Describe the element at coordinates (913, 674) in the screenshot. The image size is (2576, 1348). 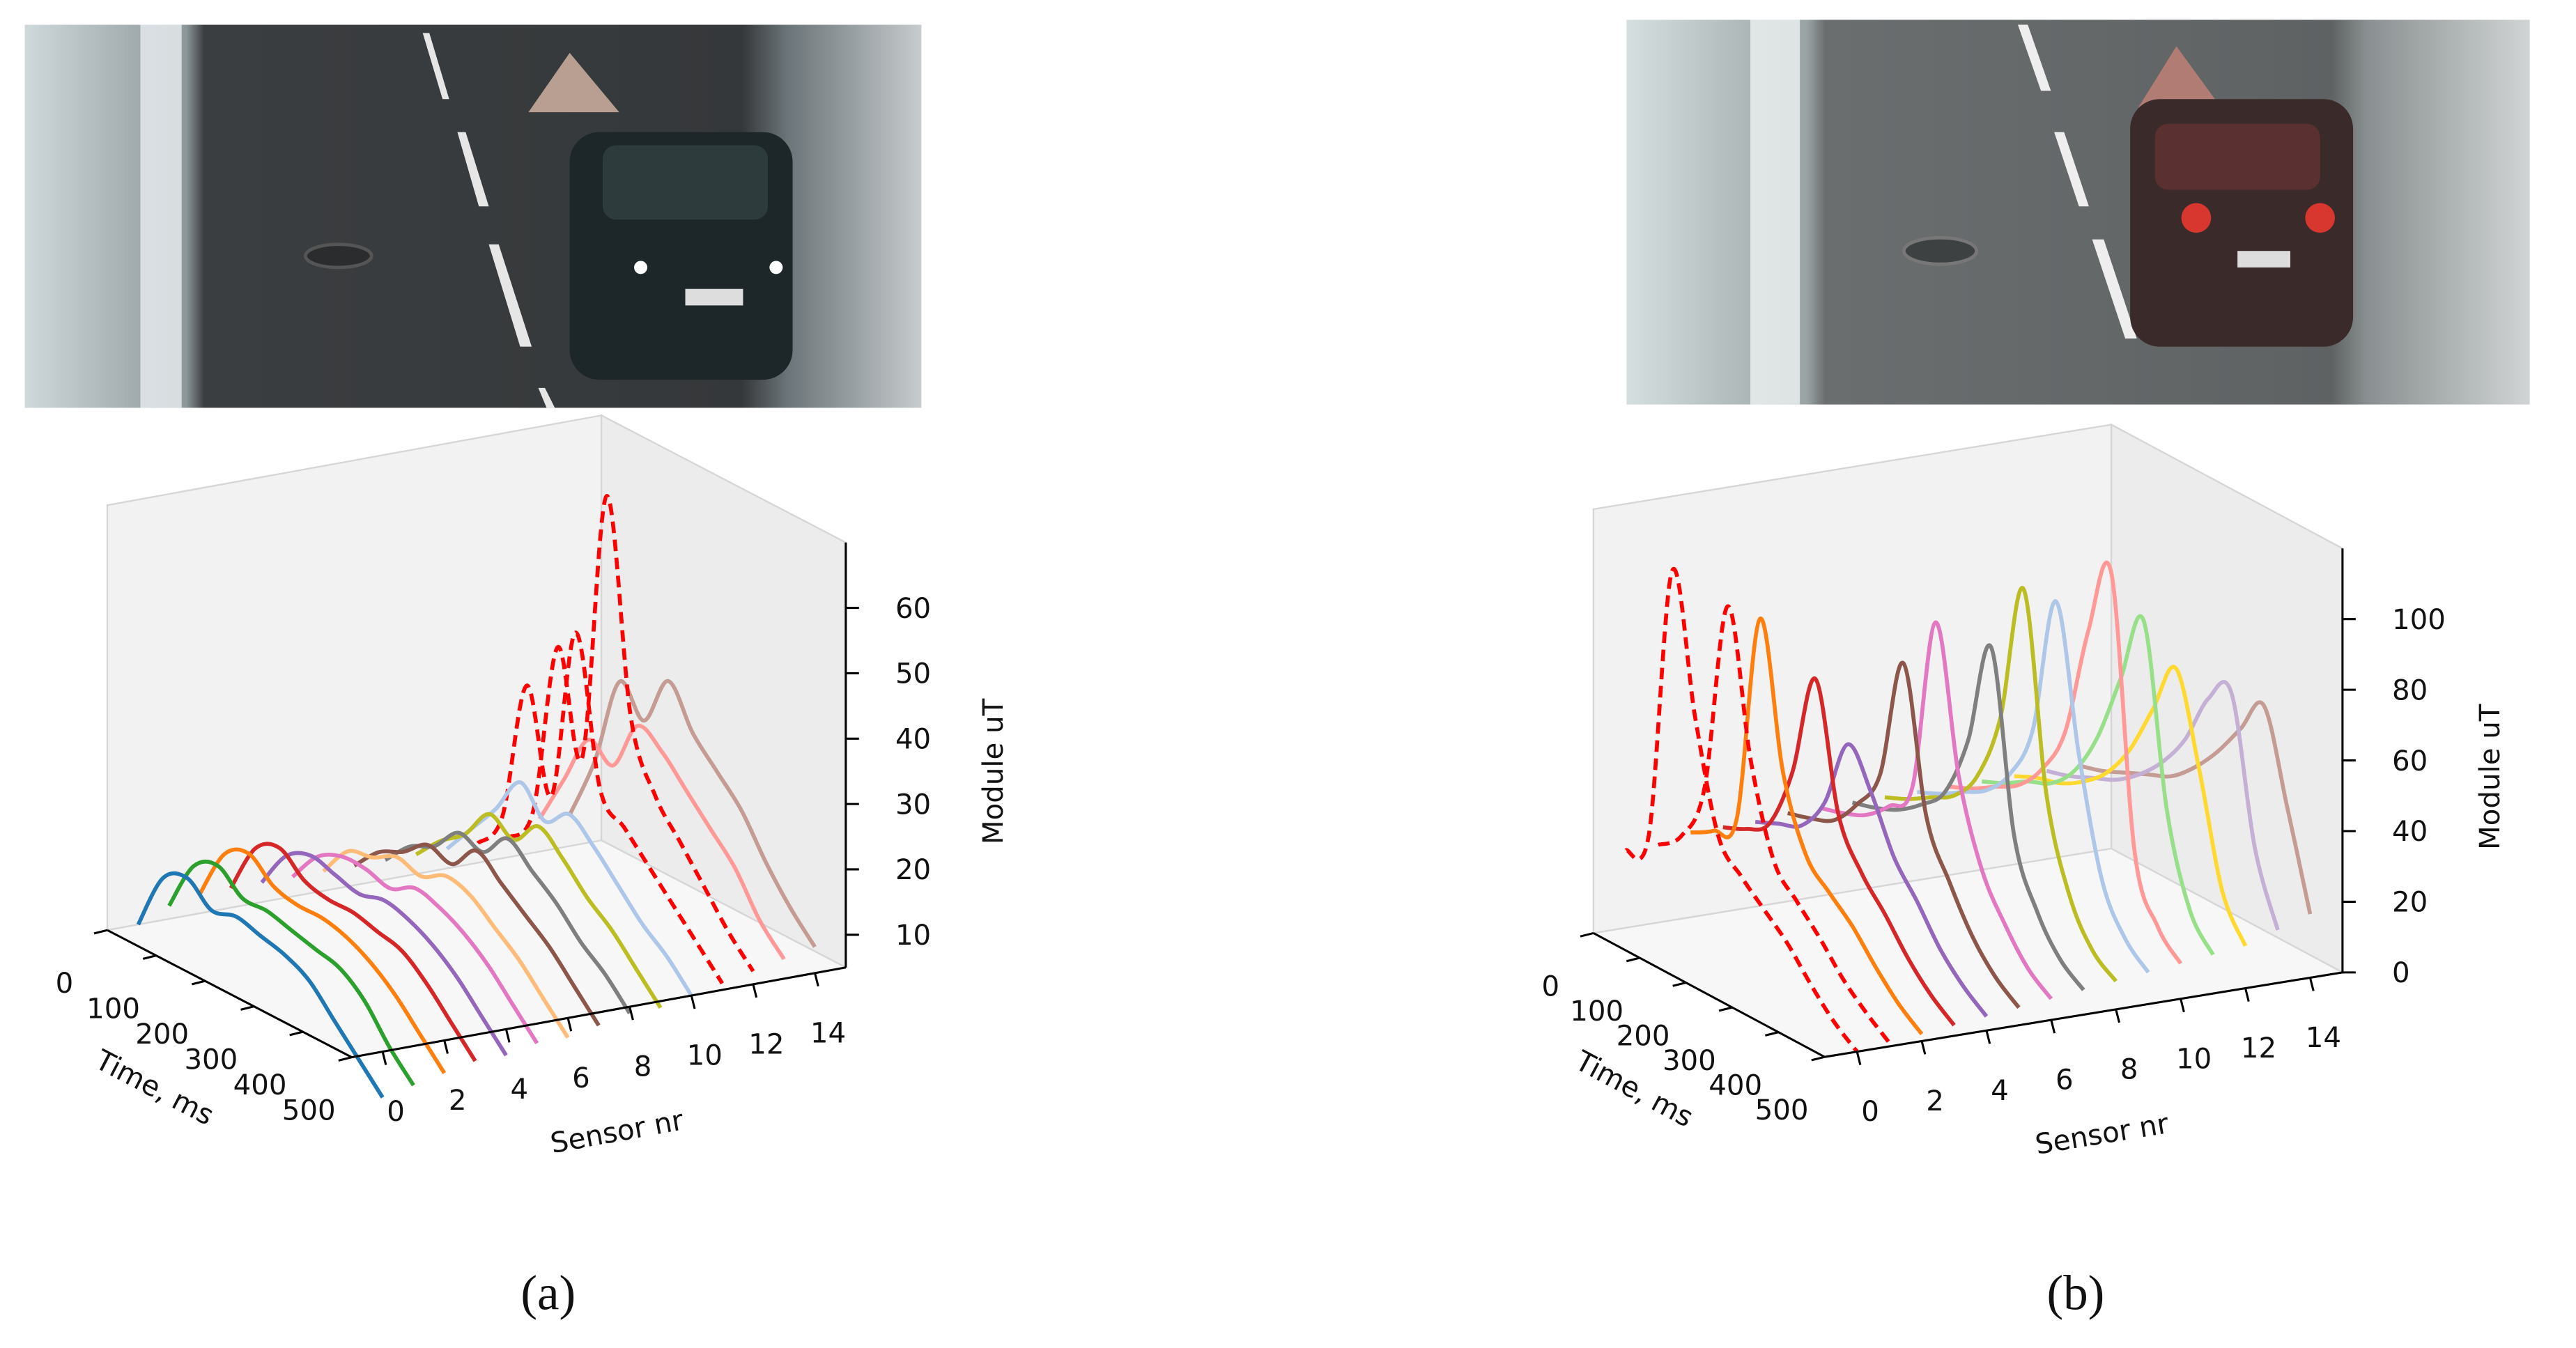
I see `z-tick-label: 50` at that location.